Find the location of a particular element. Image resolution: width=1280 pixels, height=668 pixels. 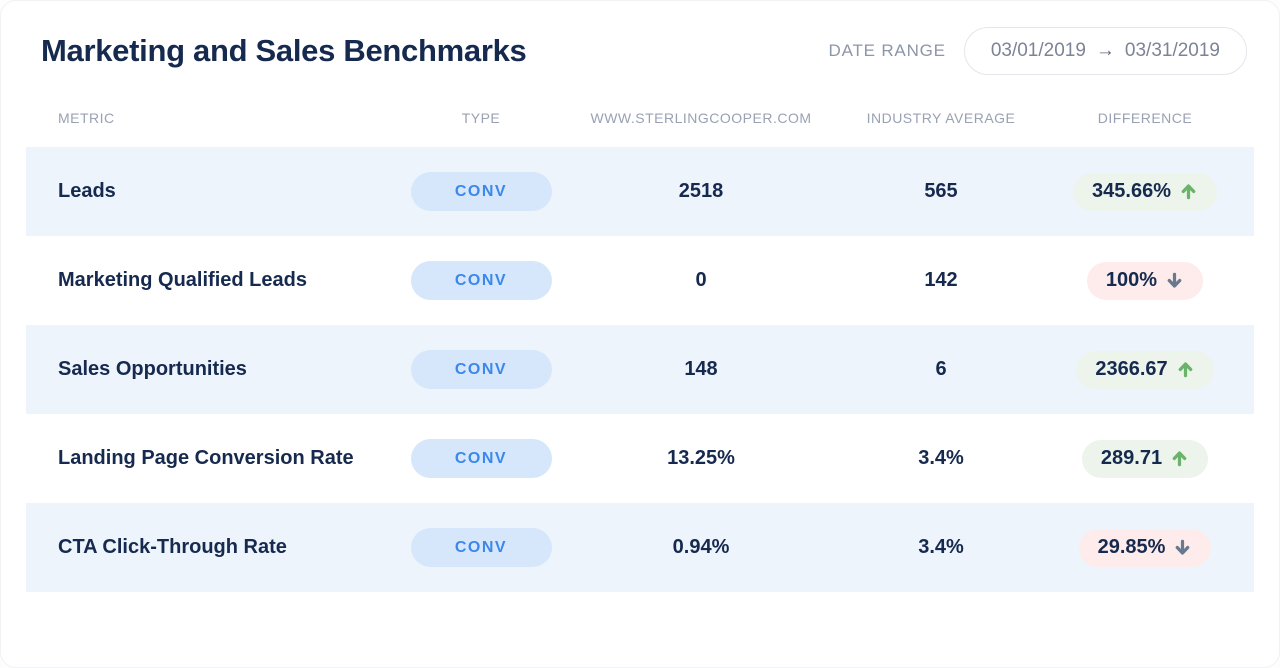

site-value: 13.25% is located at coordinates (701, 458).